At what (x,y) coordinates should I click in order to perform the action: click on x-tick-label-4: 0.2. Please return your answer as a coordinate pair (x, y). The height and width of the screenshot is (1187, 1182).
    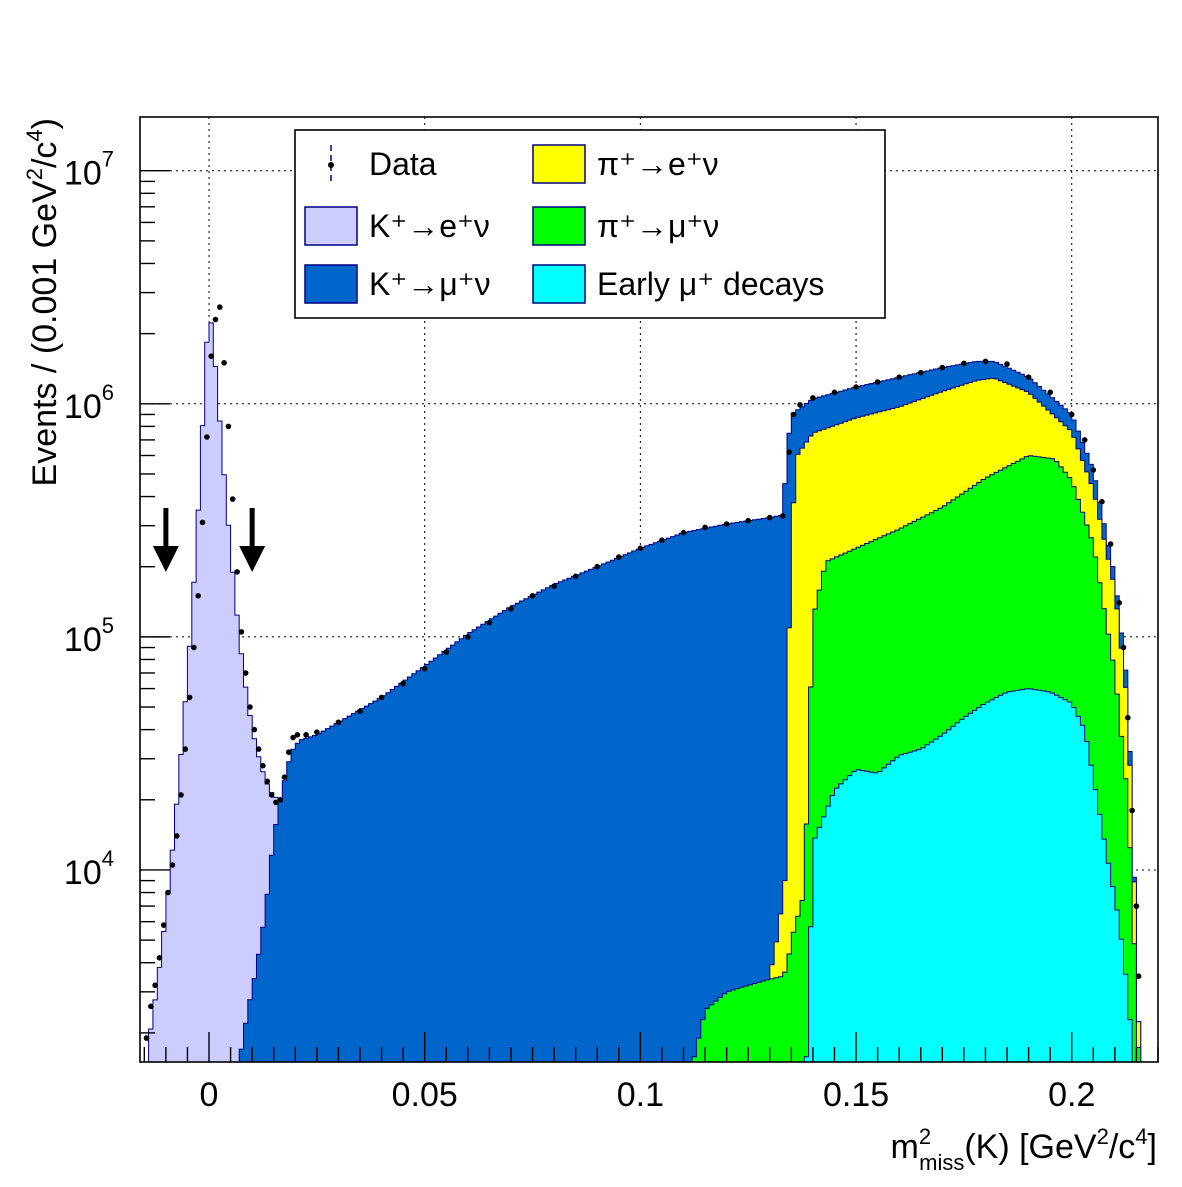
    Looking at the image, I should click on (1071, 1095).